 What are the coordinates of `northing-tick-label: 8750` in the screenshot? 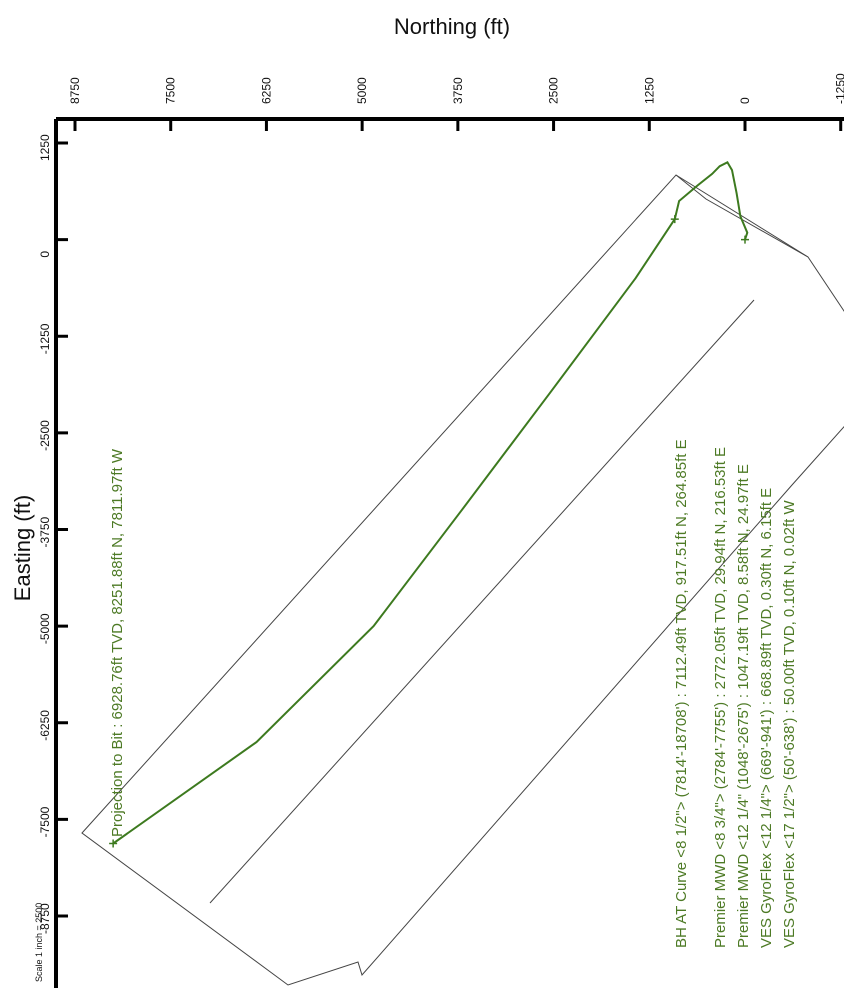 It's located at (75, 90).